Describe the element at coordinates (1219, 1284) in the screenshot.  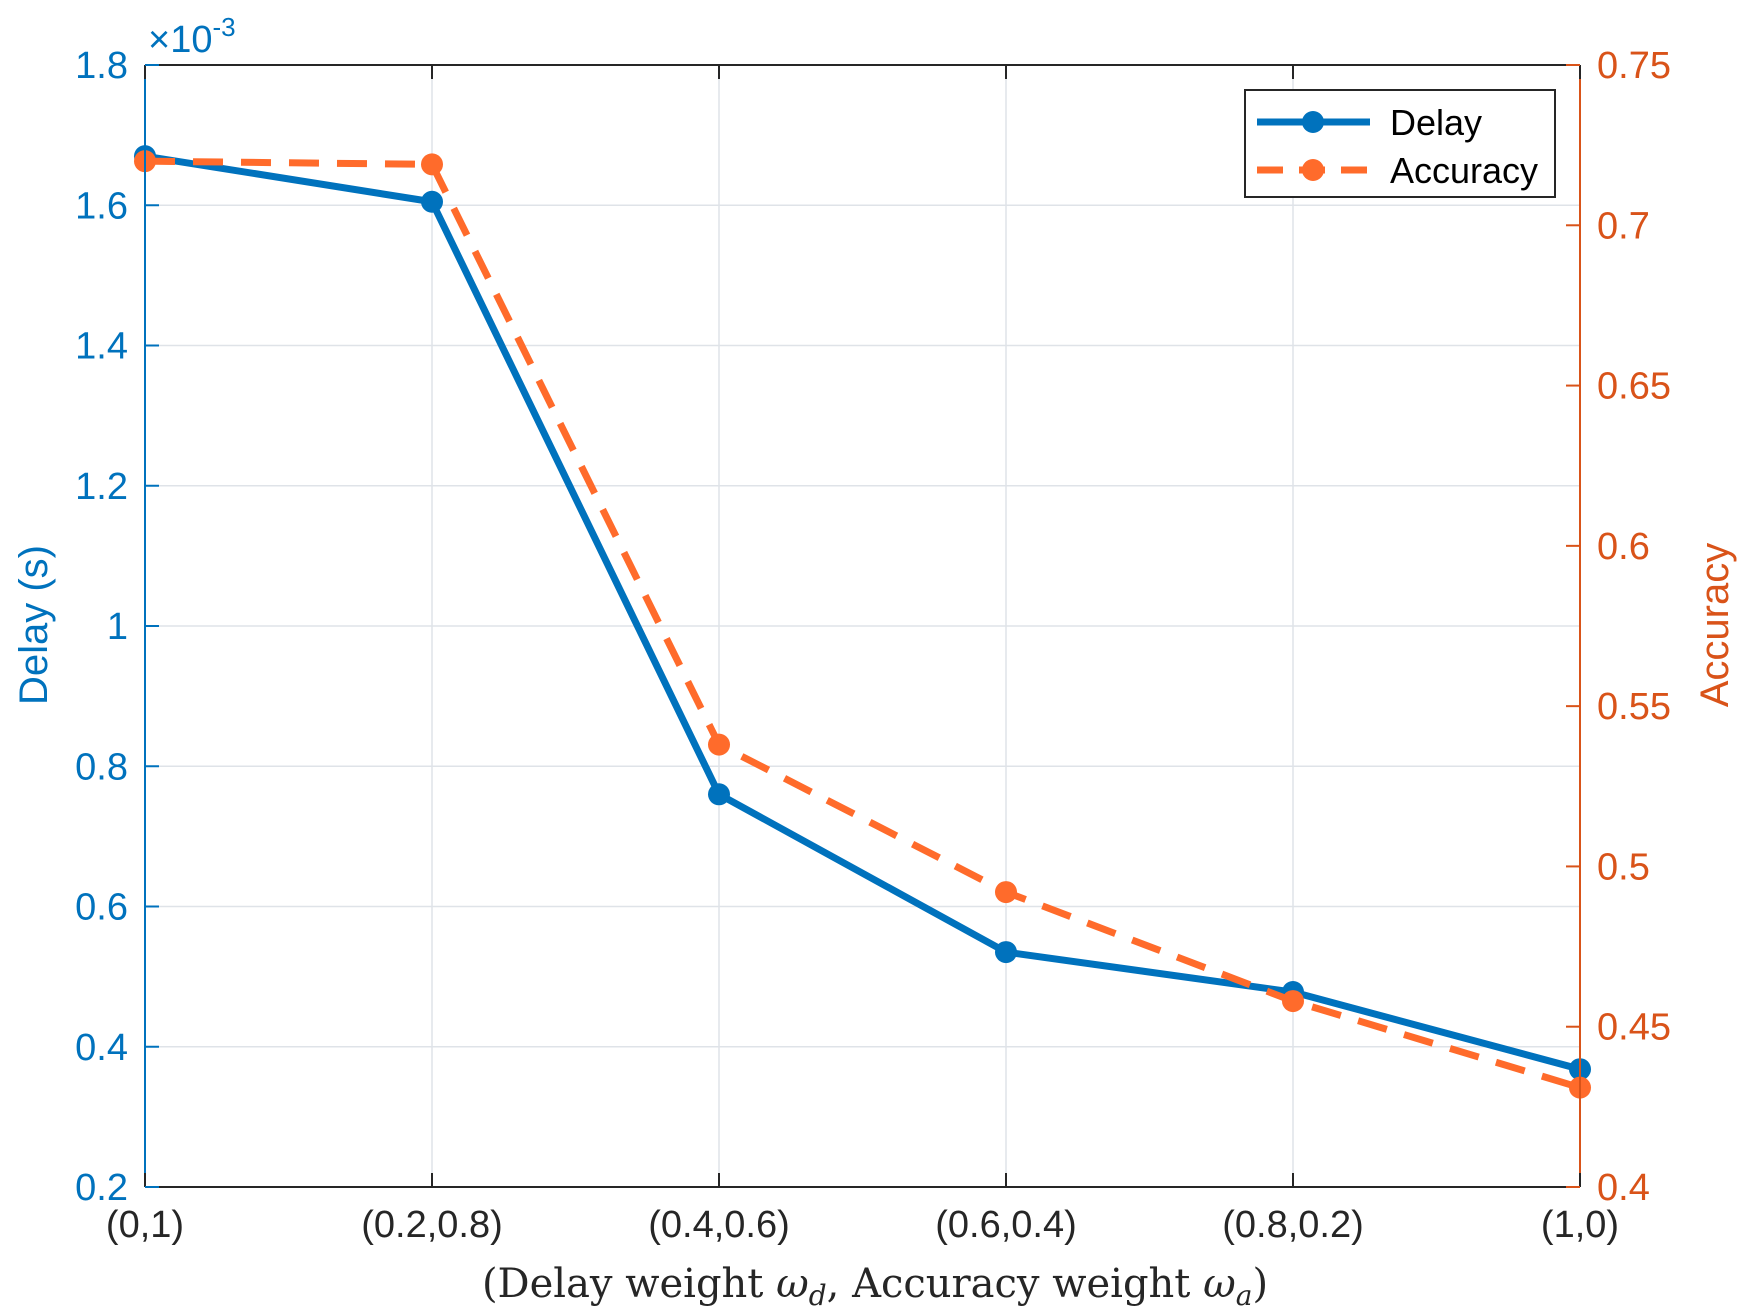
I see `omega-a: ω` at that location.